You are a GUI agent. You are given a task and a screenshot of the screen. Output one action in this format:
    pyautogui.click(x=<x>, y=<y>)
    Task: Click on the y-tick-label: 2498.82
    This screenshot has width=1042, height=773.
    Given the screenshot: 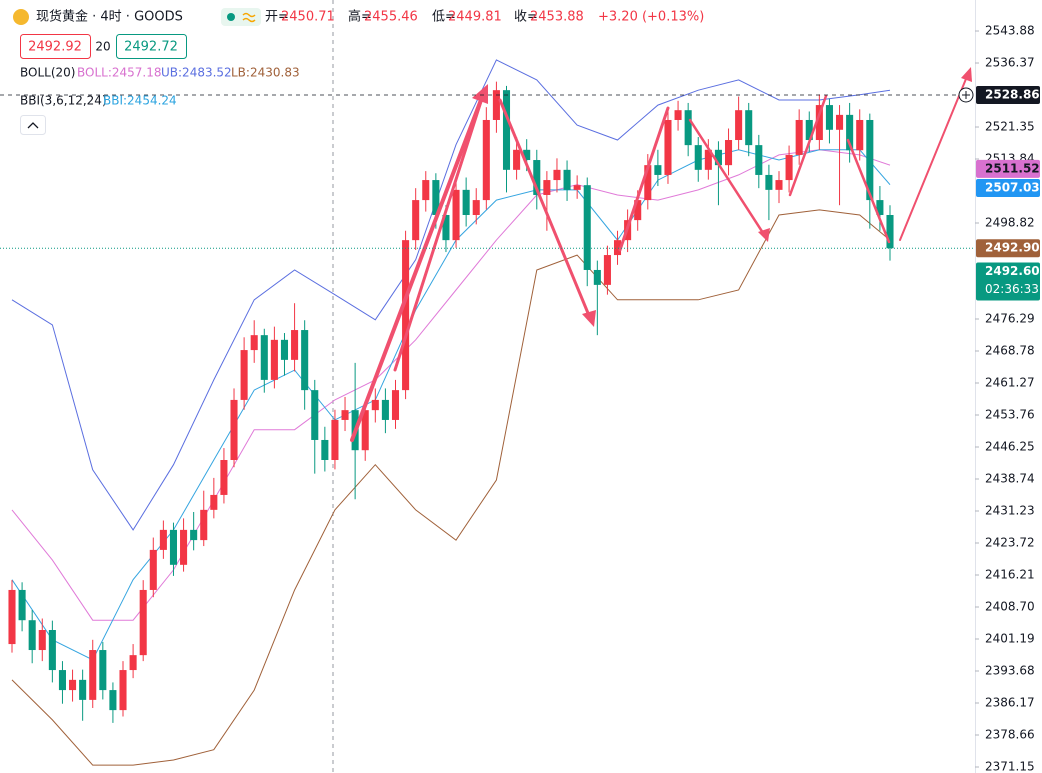 What is the action you would take?
    pyautogui.click(x=1010, y=223)
    